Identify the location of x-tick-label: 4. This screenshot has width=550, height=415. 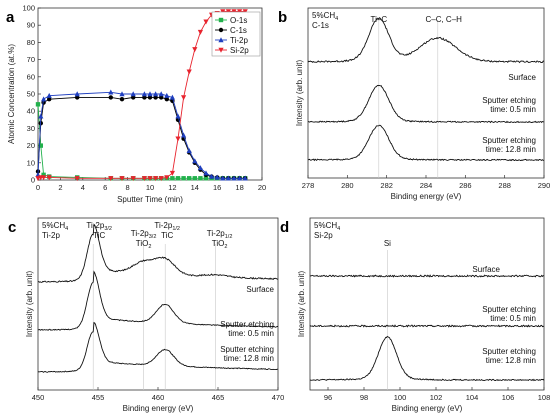
(83, 187).